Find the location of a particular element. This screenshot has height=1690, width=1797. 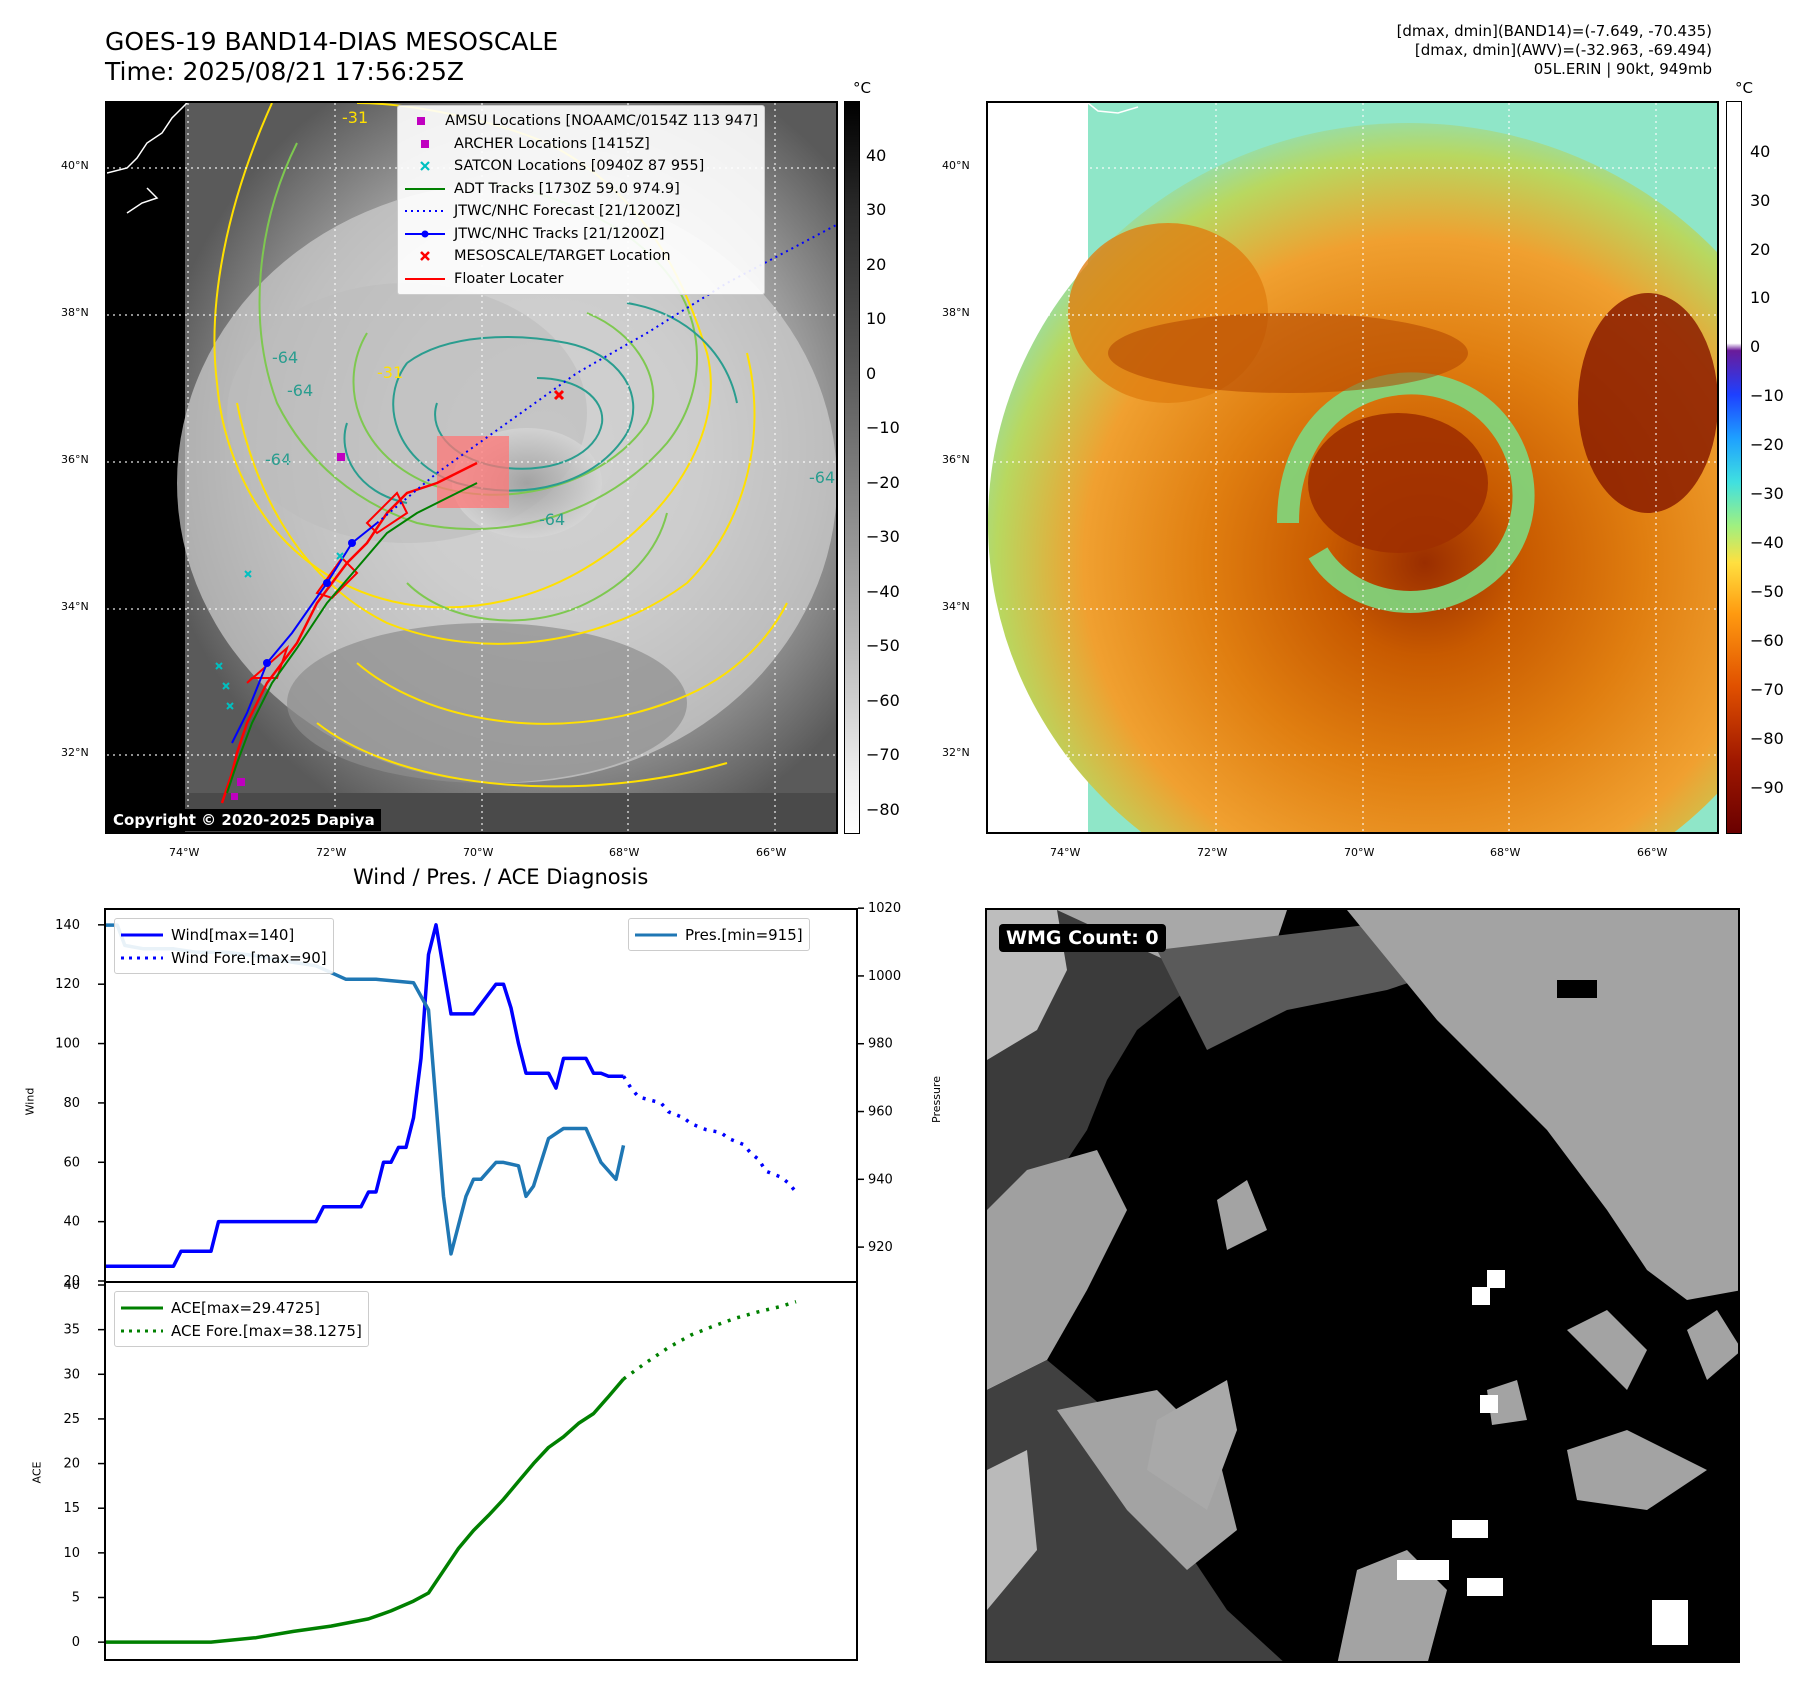

wind-tick-label: 60 is located at coordinates (71, 1162).